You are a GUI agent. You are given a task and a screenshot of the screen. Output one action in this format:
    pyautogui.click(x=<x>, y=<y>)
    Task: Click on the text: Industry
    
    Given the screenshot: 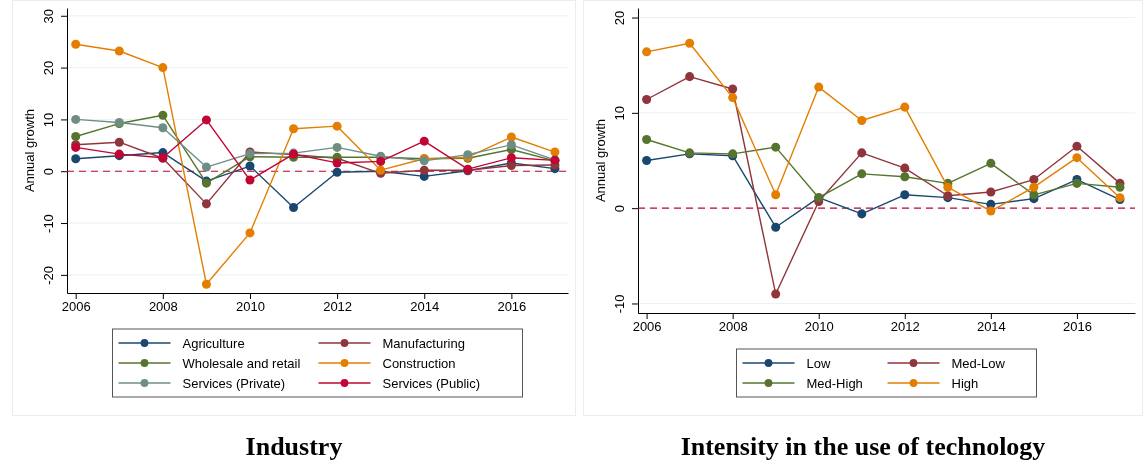 What is the action you would take?
    pyautogui.click(x=294, y=446)
    